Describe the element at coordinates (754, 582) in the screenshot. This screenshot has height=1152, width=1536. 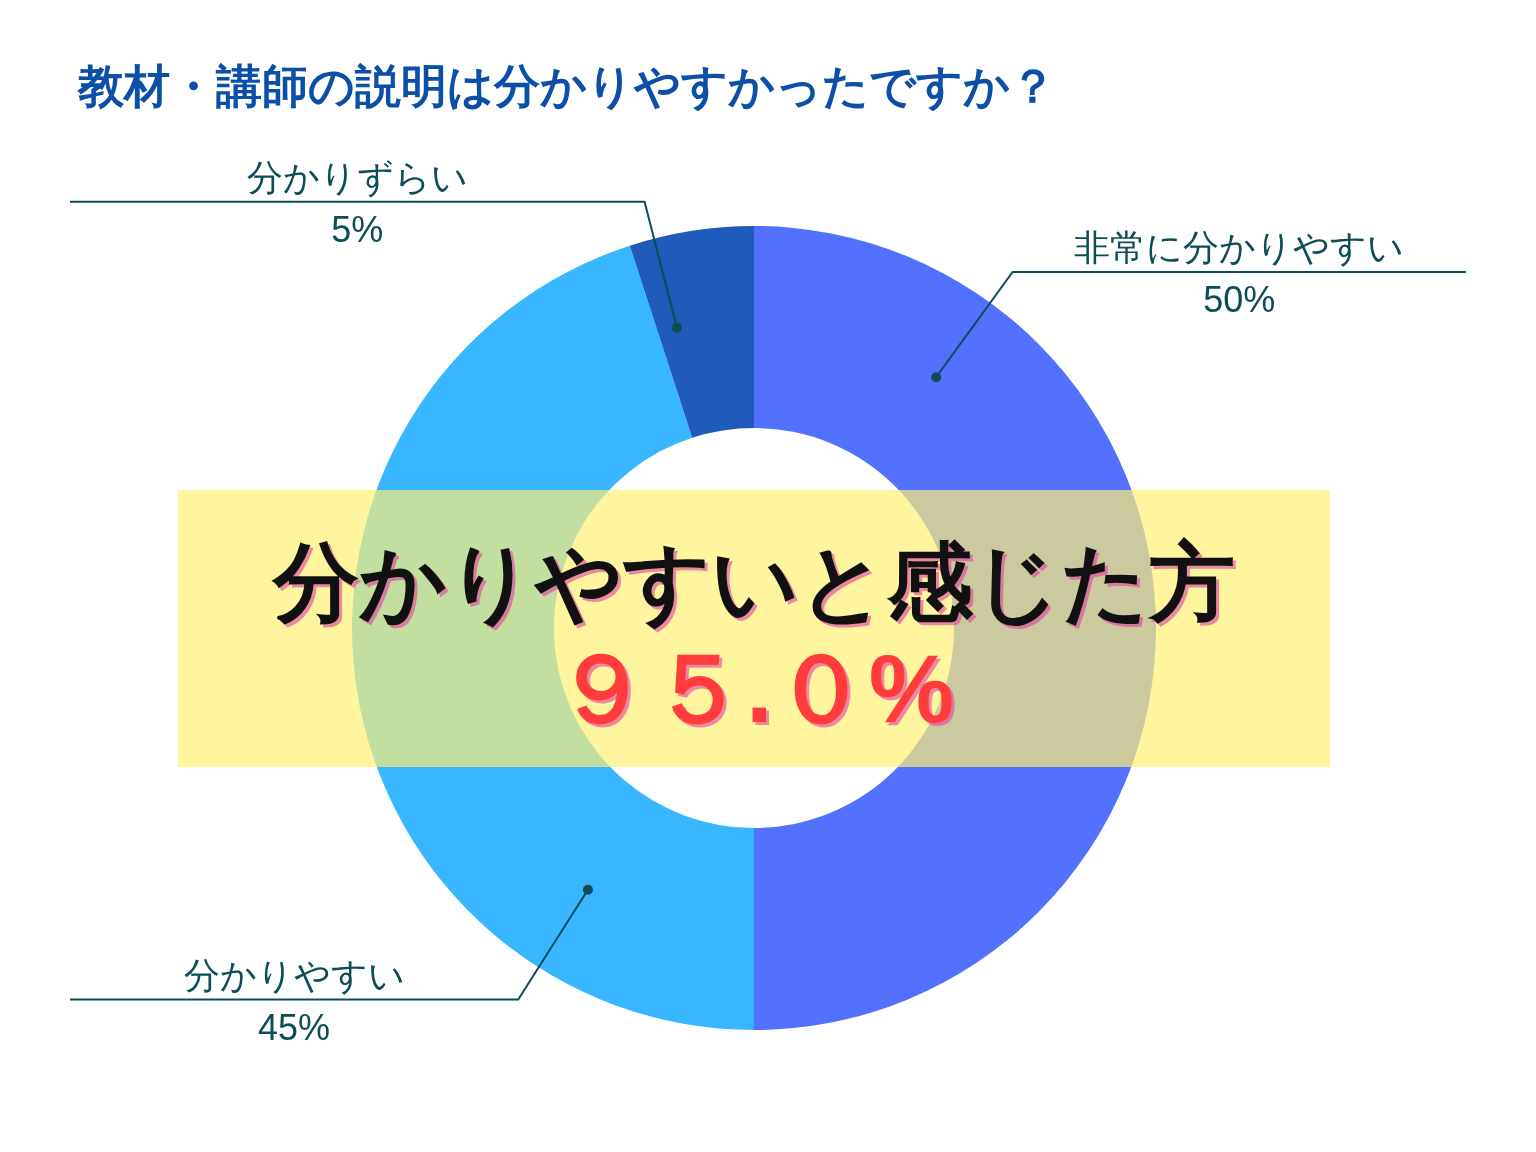
I see `annotation: 分かりやすいと感じた方` at that location.